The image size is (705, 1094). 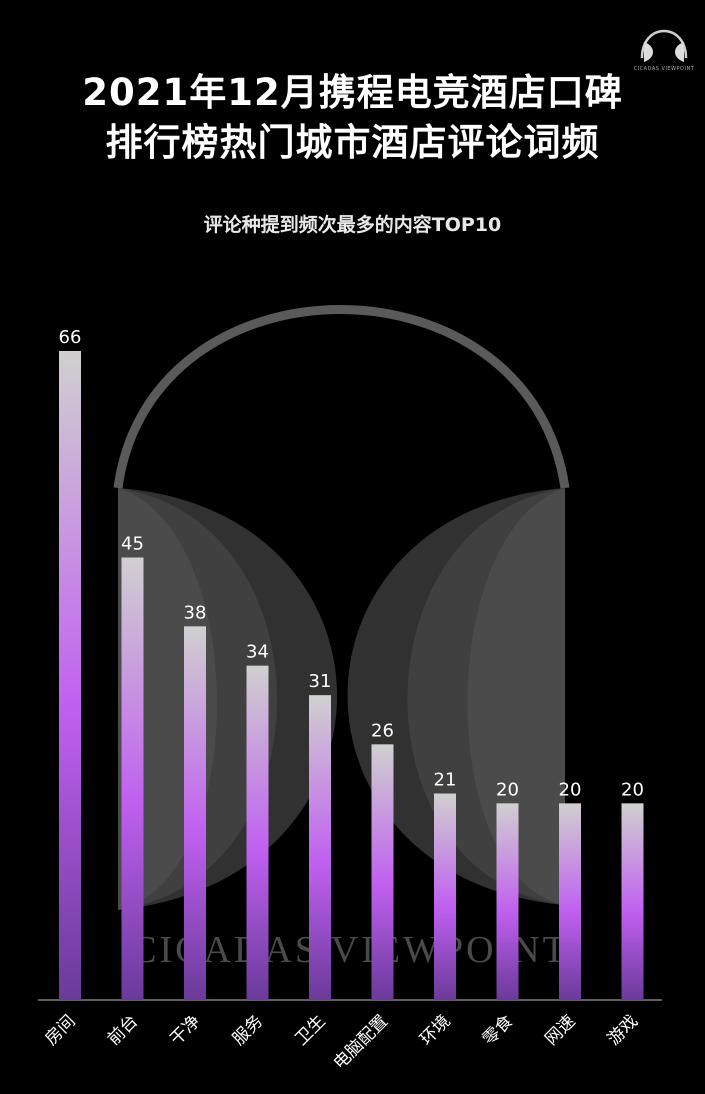 What do you see at coordinates (352, 142) in the screenshot?
I see `chart-title-line-2: 排行榜热门城市酒店评论词频` at bounding box center [352, 142].